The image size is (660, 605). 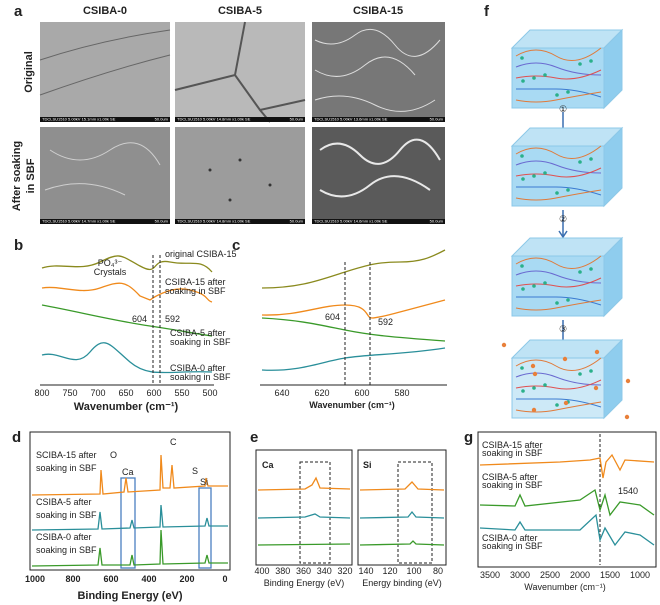 I want to click on label: Wavenumber (cm⁻¹), so click(x=126, y=407).